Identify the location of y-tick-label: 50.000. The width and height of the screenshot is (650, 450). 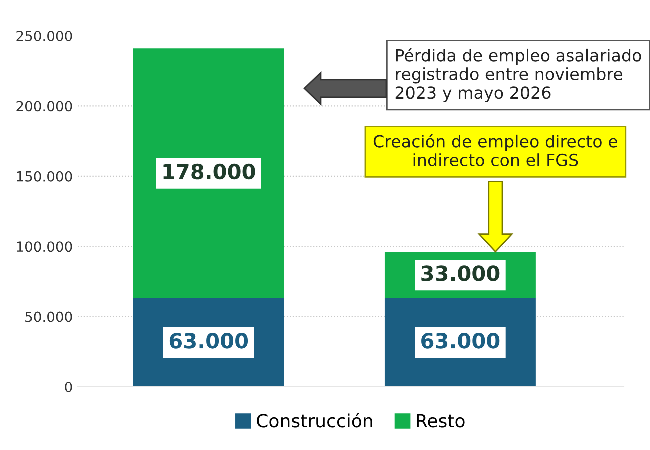
(49, 317).